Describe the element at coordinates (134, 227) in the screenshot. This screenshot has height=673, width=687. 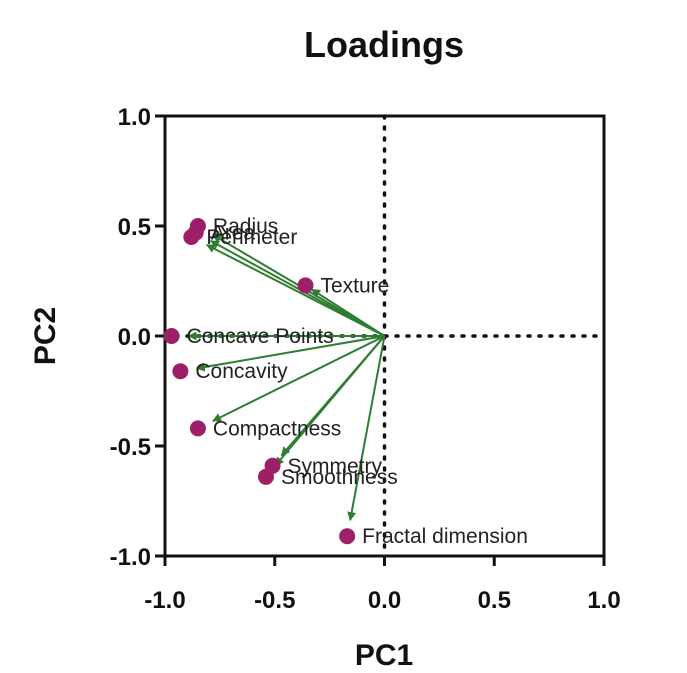
I see `y-tick-label: 0.5` at that location.